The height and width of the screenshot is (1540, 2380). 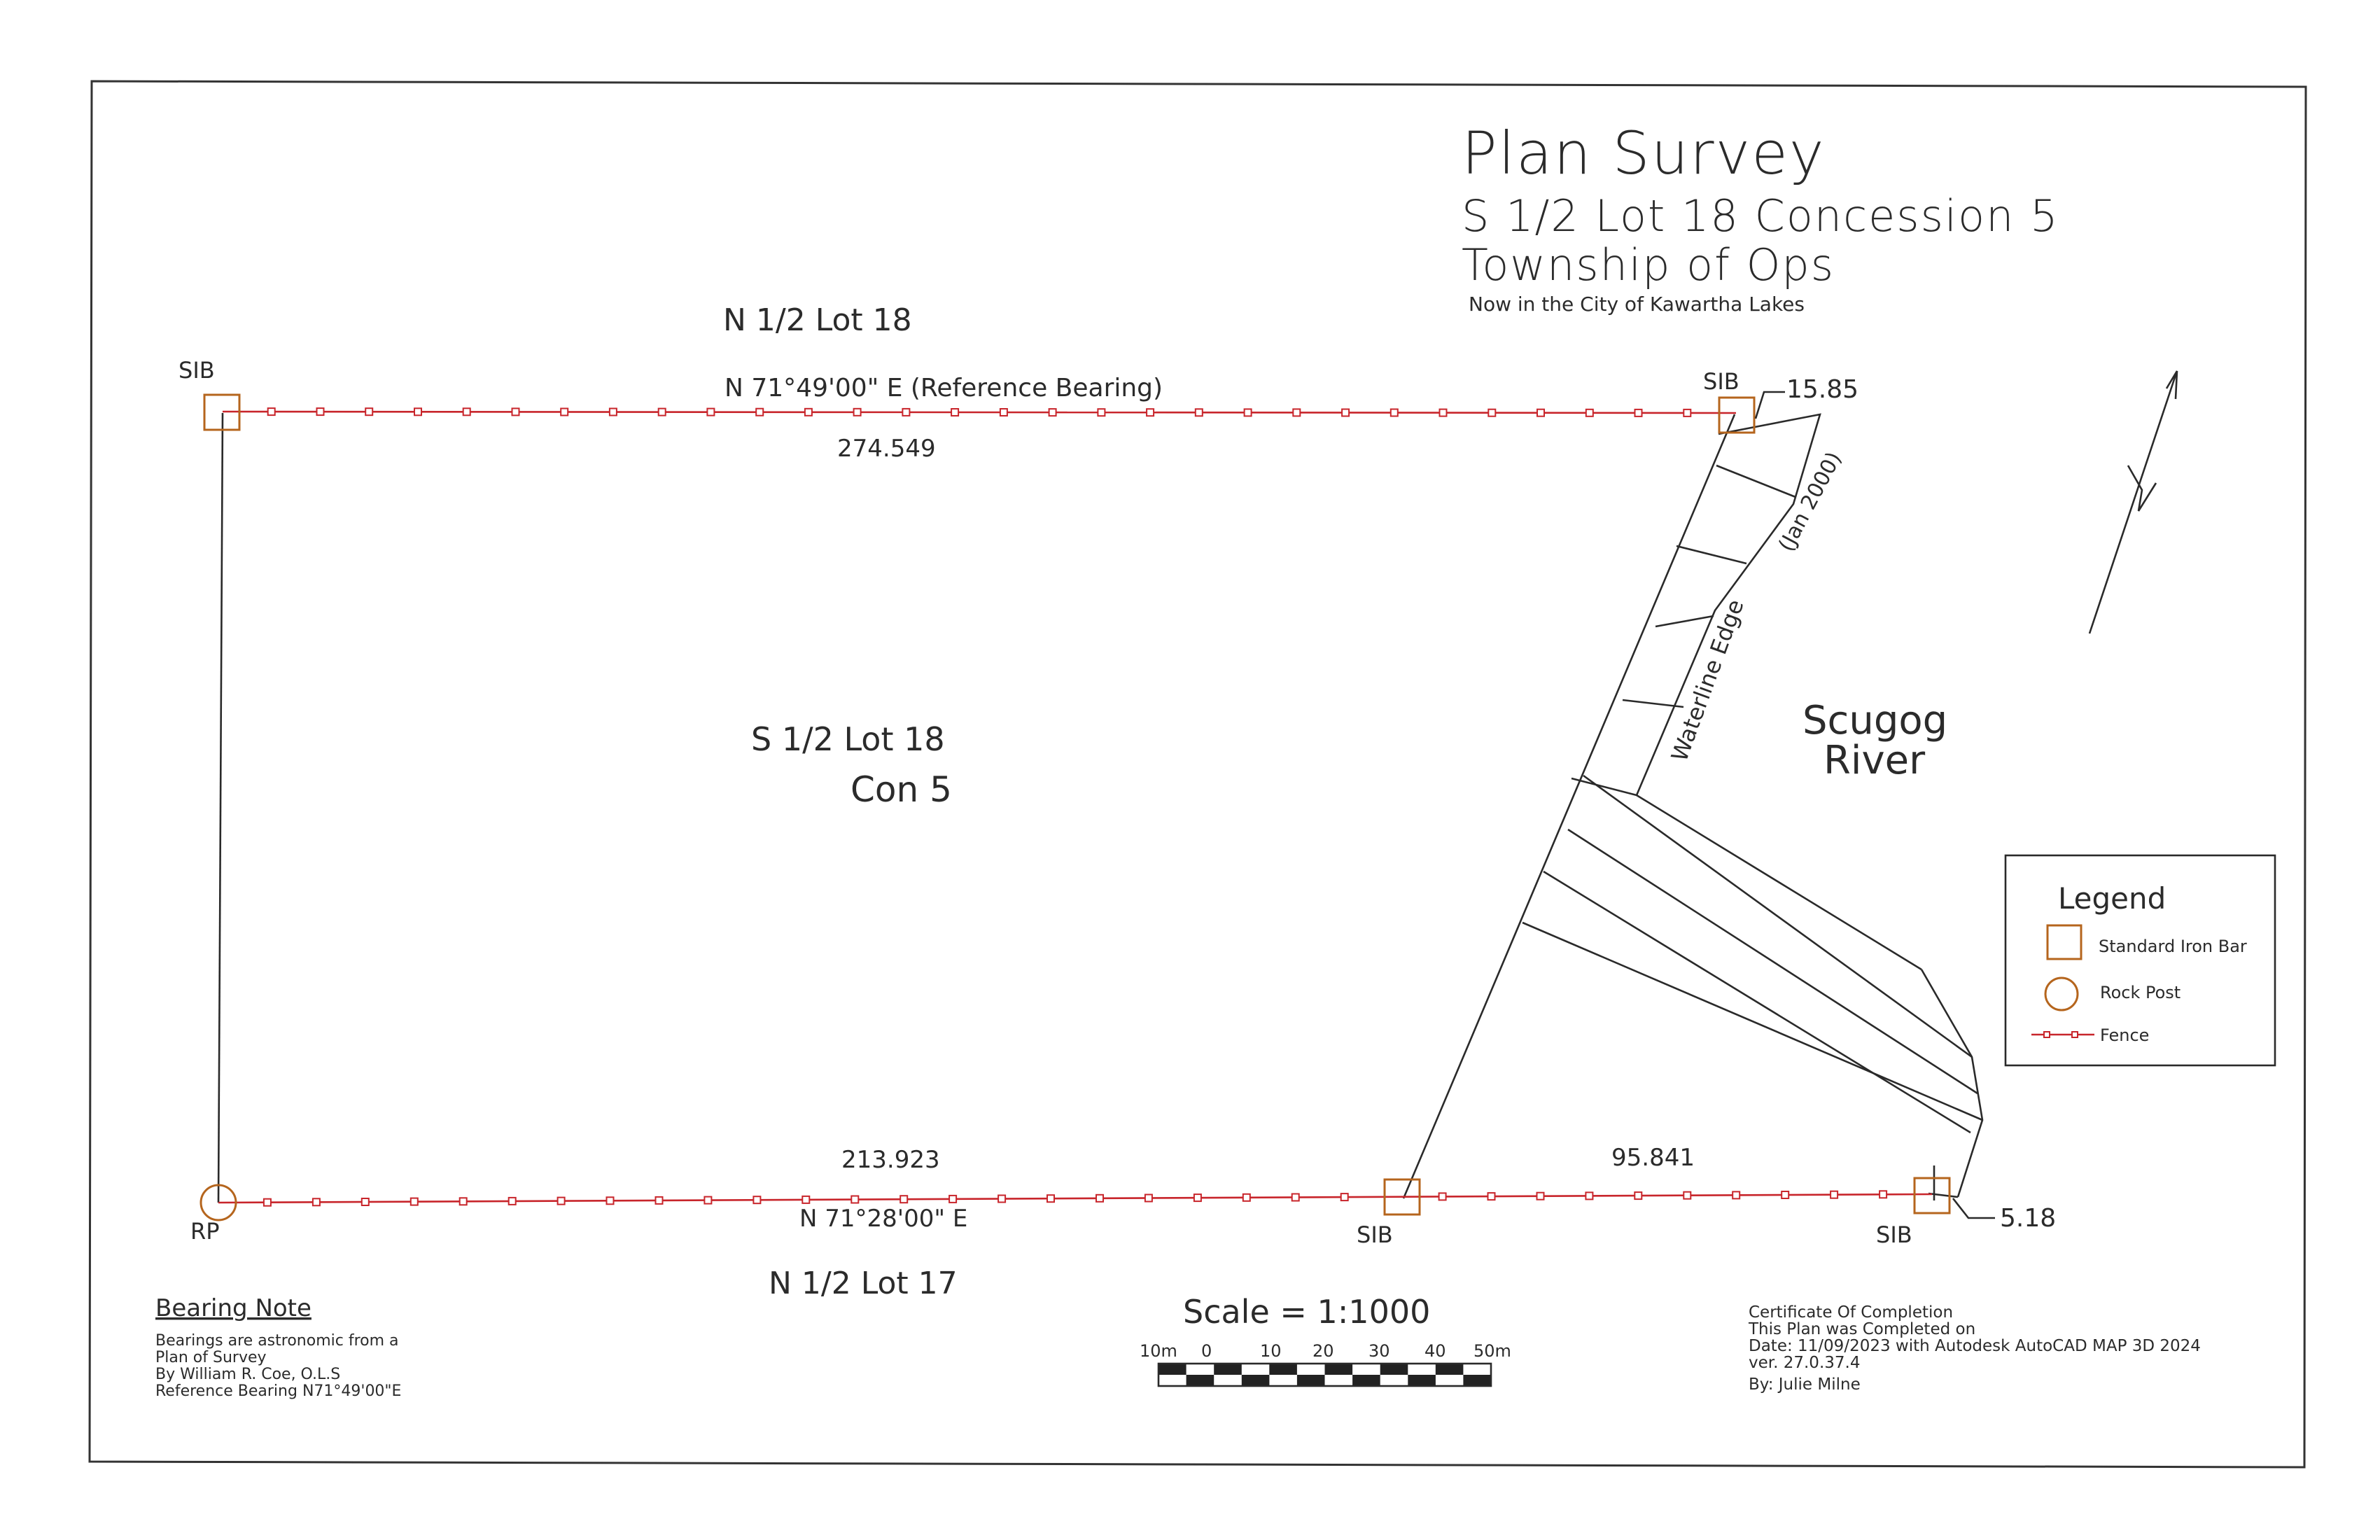 What do you see at coordinates (1707, 680) in the screenshot?
I see `waterline-label: Waterline Edge` at bounding box center [1707, 680].